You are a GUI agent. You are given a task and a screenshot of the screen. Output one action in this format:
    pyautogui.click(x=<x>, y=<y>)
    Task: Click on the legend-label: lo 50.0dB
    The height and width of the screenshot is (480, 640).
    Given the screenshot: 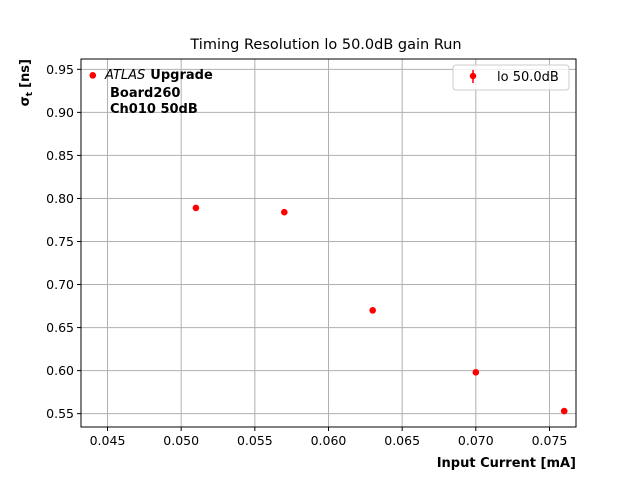 What is the action you would take?
    pyautogui.click(x=528, y=77)
    